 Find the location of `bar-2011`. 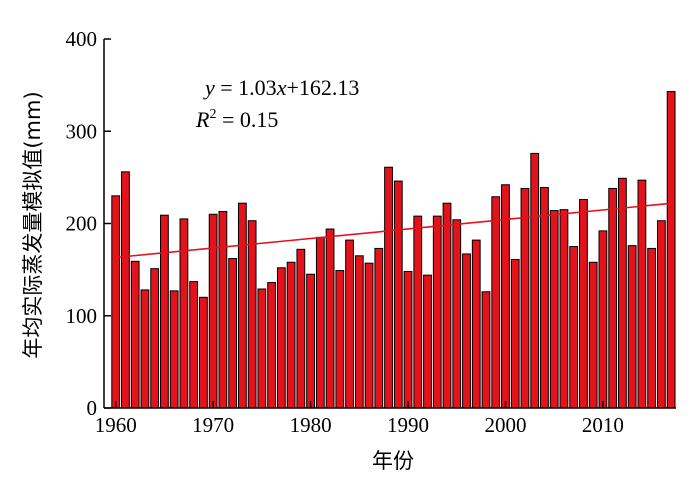

bar-2011 is located at coordinates (613, 298).